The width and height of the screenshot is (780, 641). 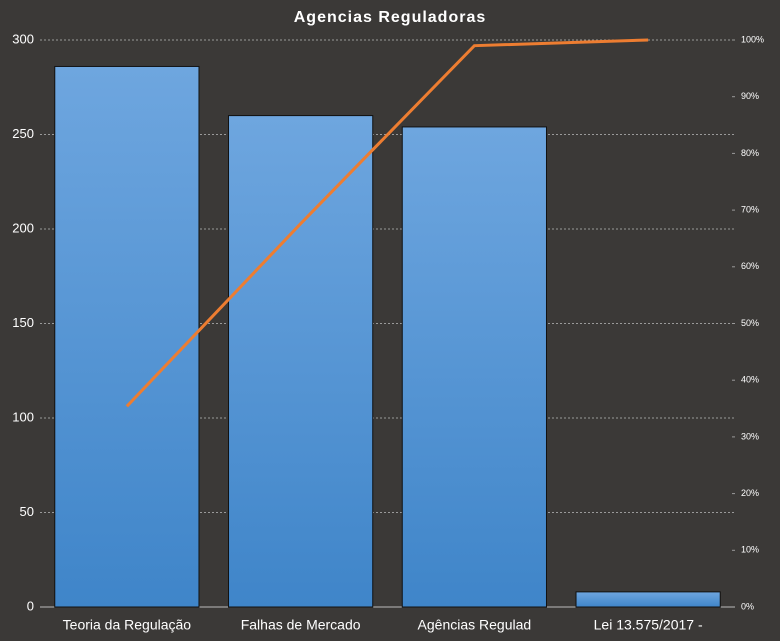 What do you see at coordinates (750, 209) in the screenshot?
I see `y2-tick-label: 70%` at bounding box center [750, 209].